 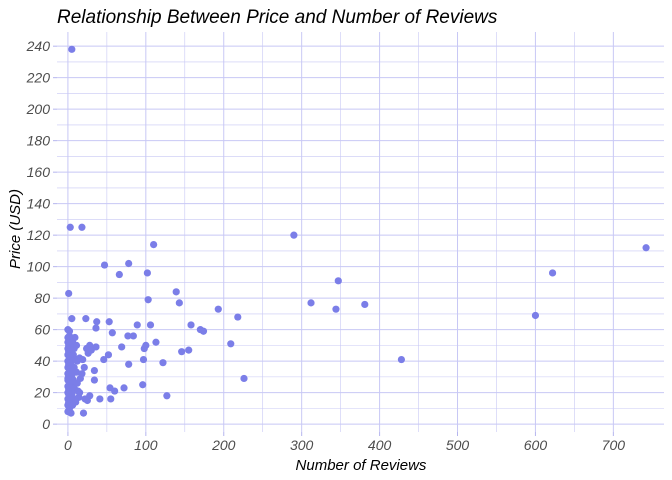 I want to click on x-tick-label: 0, so click(x=68, y=445).